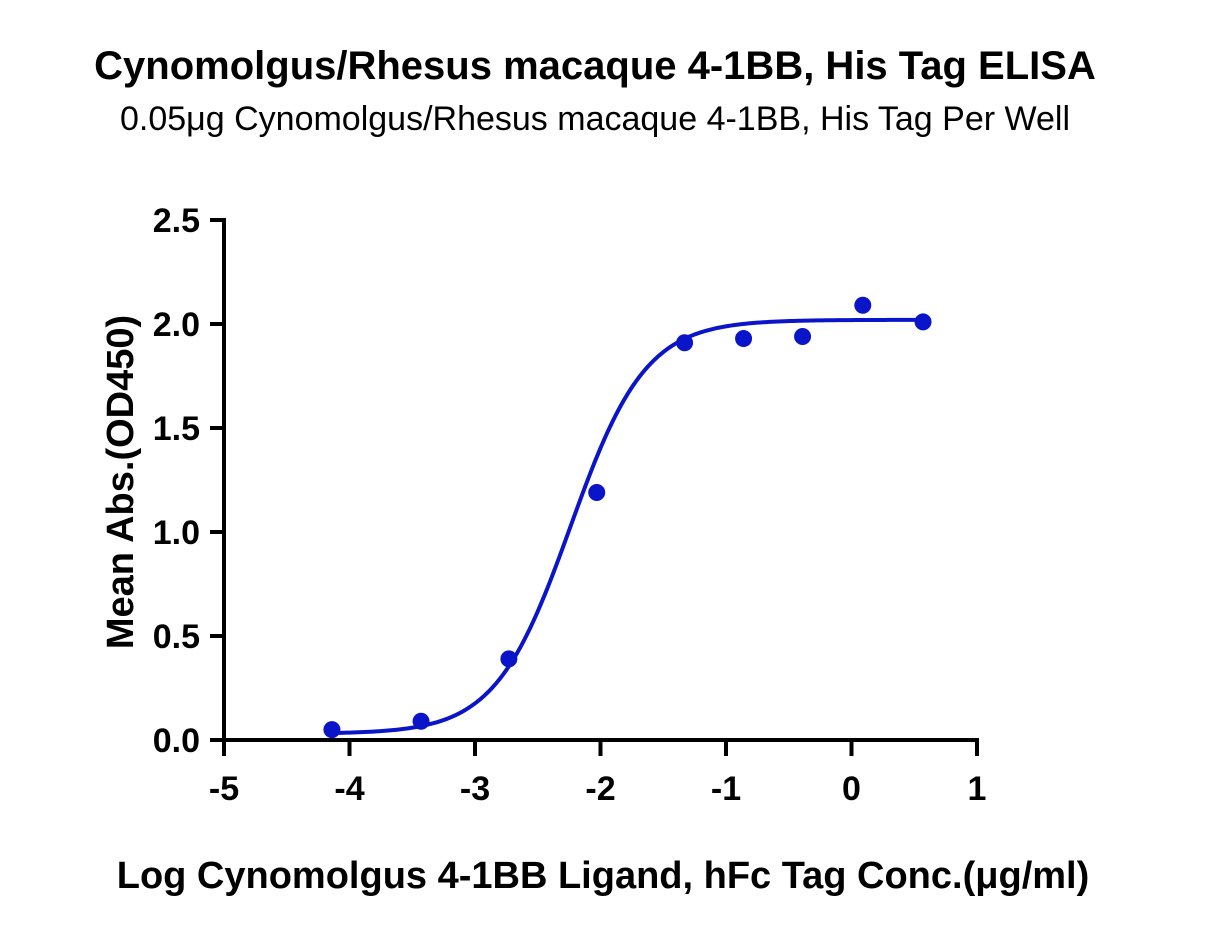 Image resolution: width=1206 pixels, height=944 pixels. What do you see at coordinates (176, 221) in the screenshot?
I see `y-tick-label: 2.5` at bounding box center [176, 221].